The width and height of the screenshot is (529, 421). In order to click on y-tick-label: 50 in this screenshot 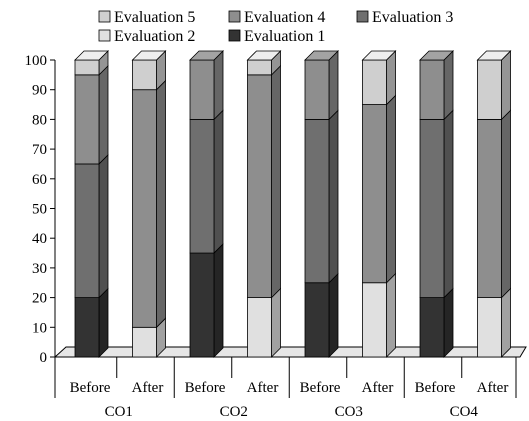, I will do `click(39, 210)`.